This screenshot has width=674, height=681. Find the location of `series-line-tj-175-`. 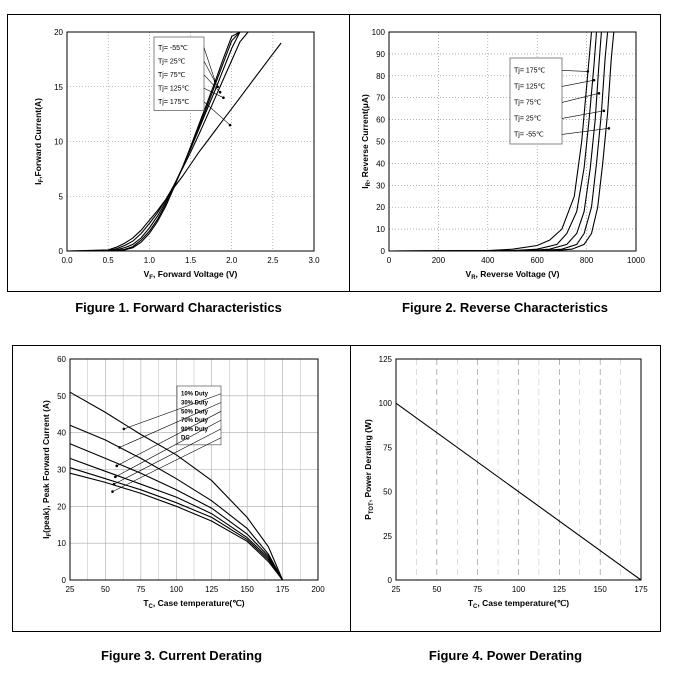

series-line-tj-175- is located at coordinates (174, 147).